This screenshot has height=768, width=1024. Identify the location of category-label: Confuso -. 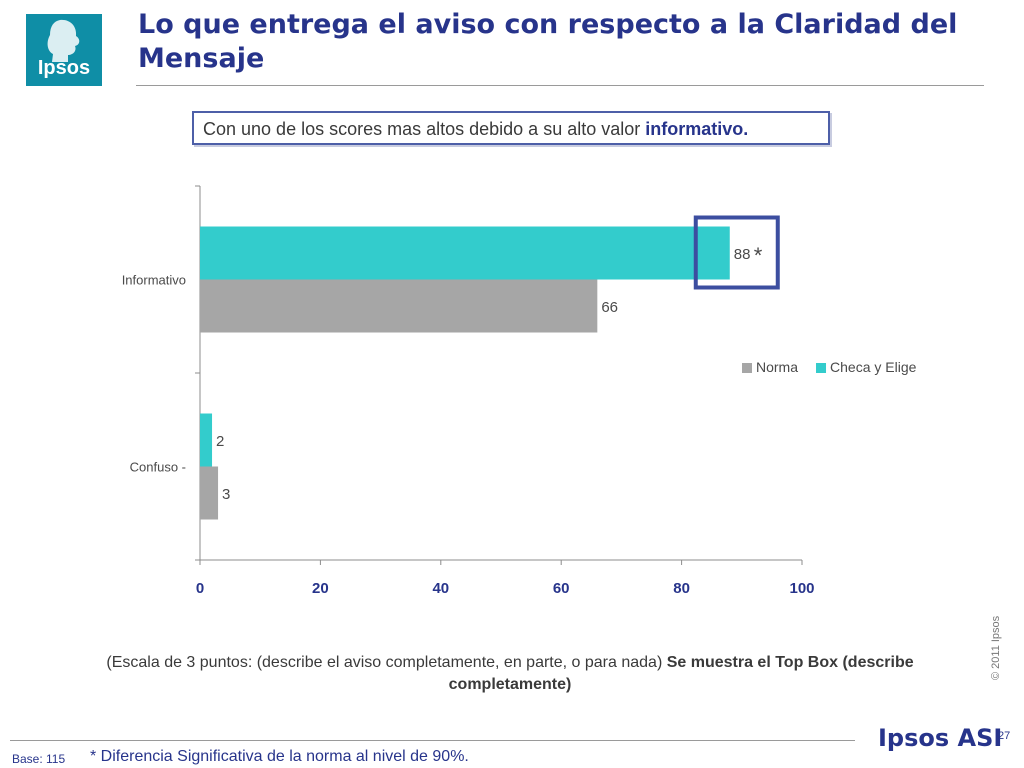
(158, 467).